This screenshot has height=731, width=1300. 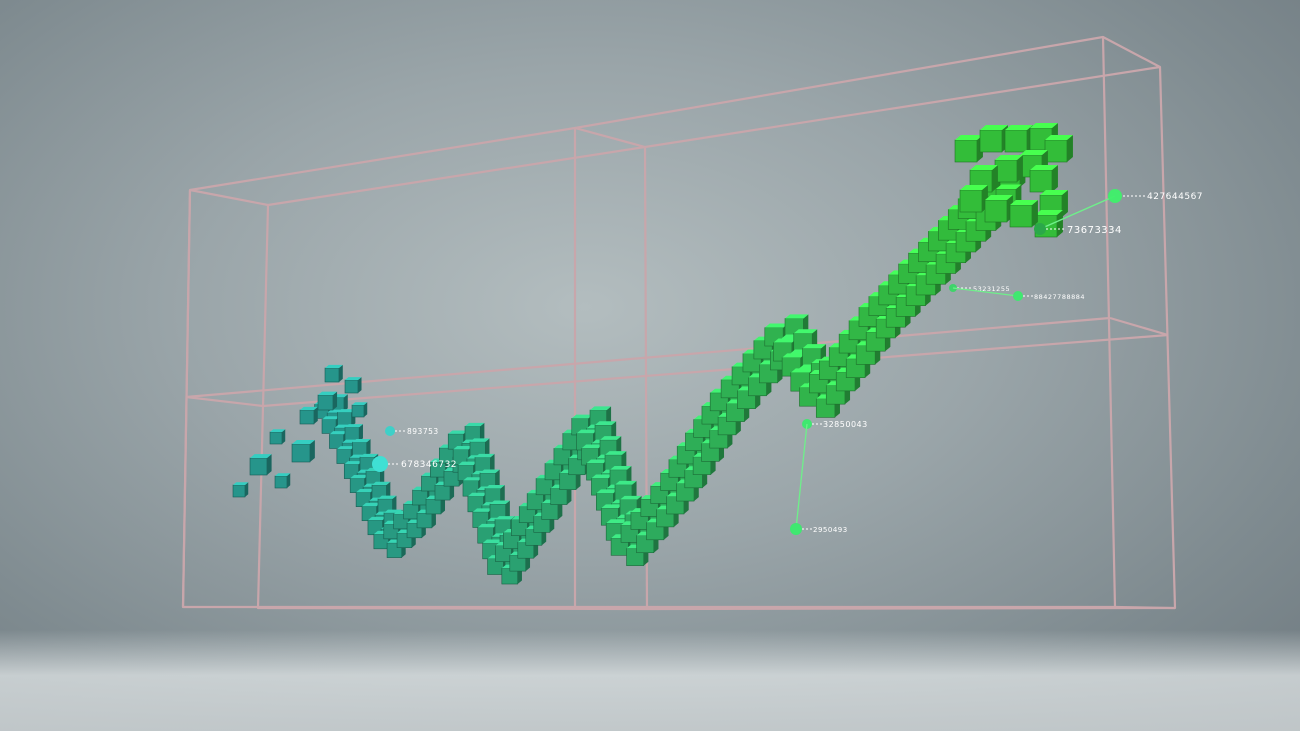 I want to click on callout-73673334: 73673334, so click(x=1078, y=229).